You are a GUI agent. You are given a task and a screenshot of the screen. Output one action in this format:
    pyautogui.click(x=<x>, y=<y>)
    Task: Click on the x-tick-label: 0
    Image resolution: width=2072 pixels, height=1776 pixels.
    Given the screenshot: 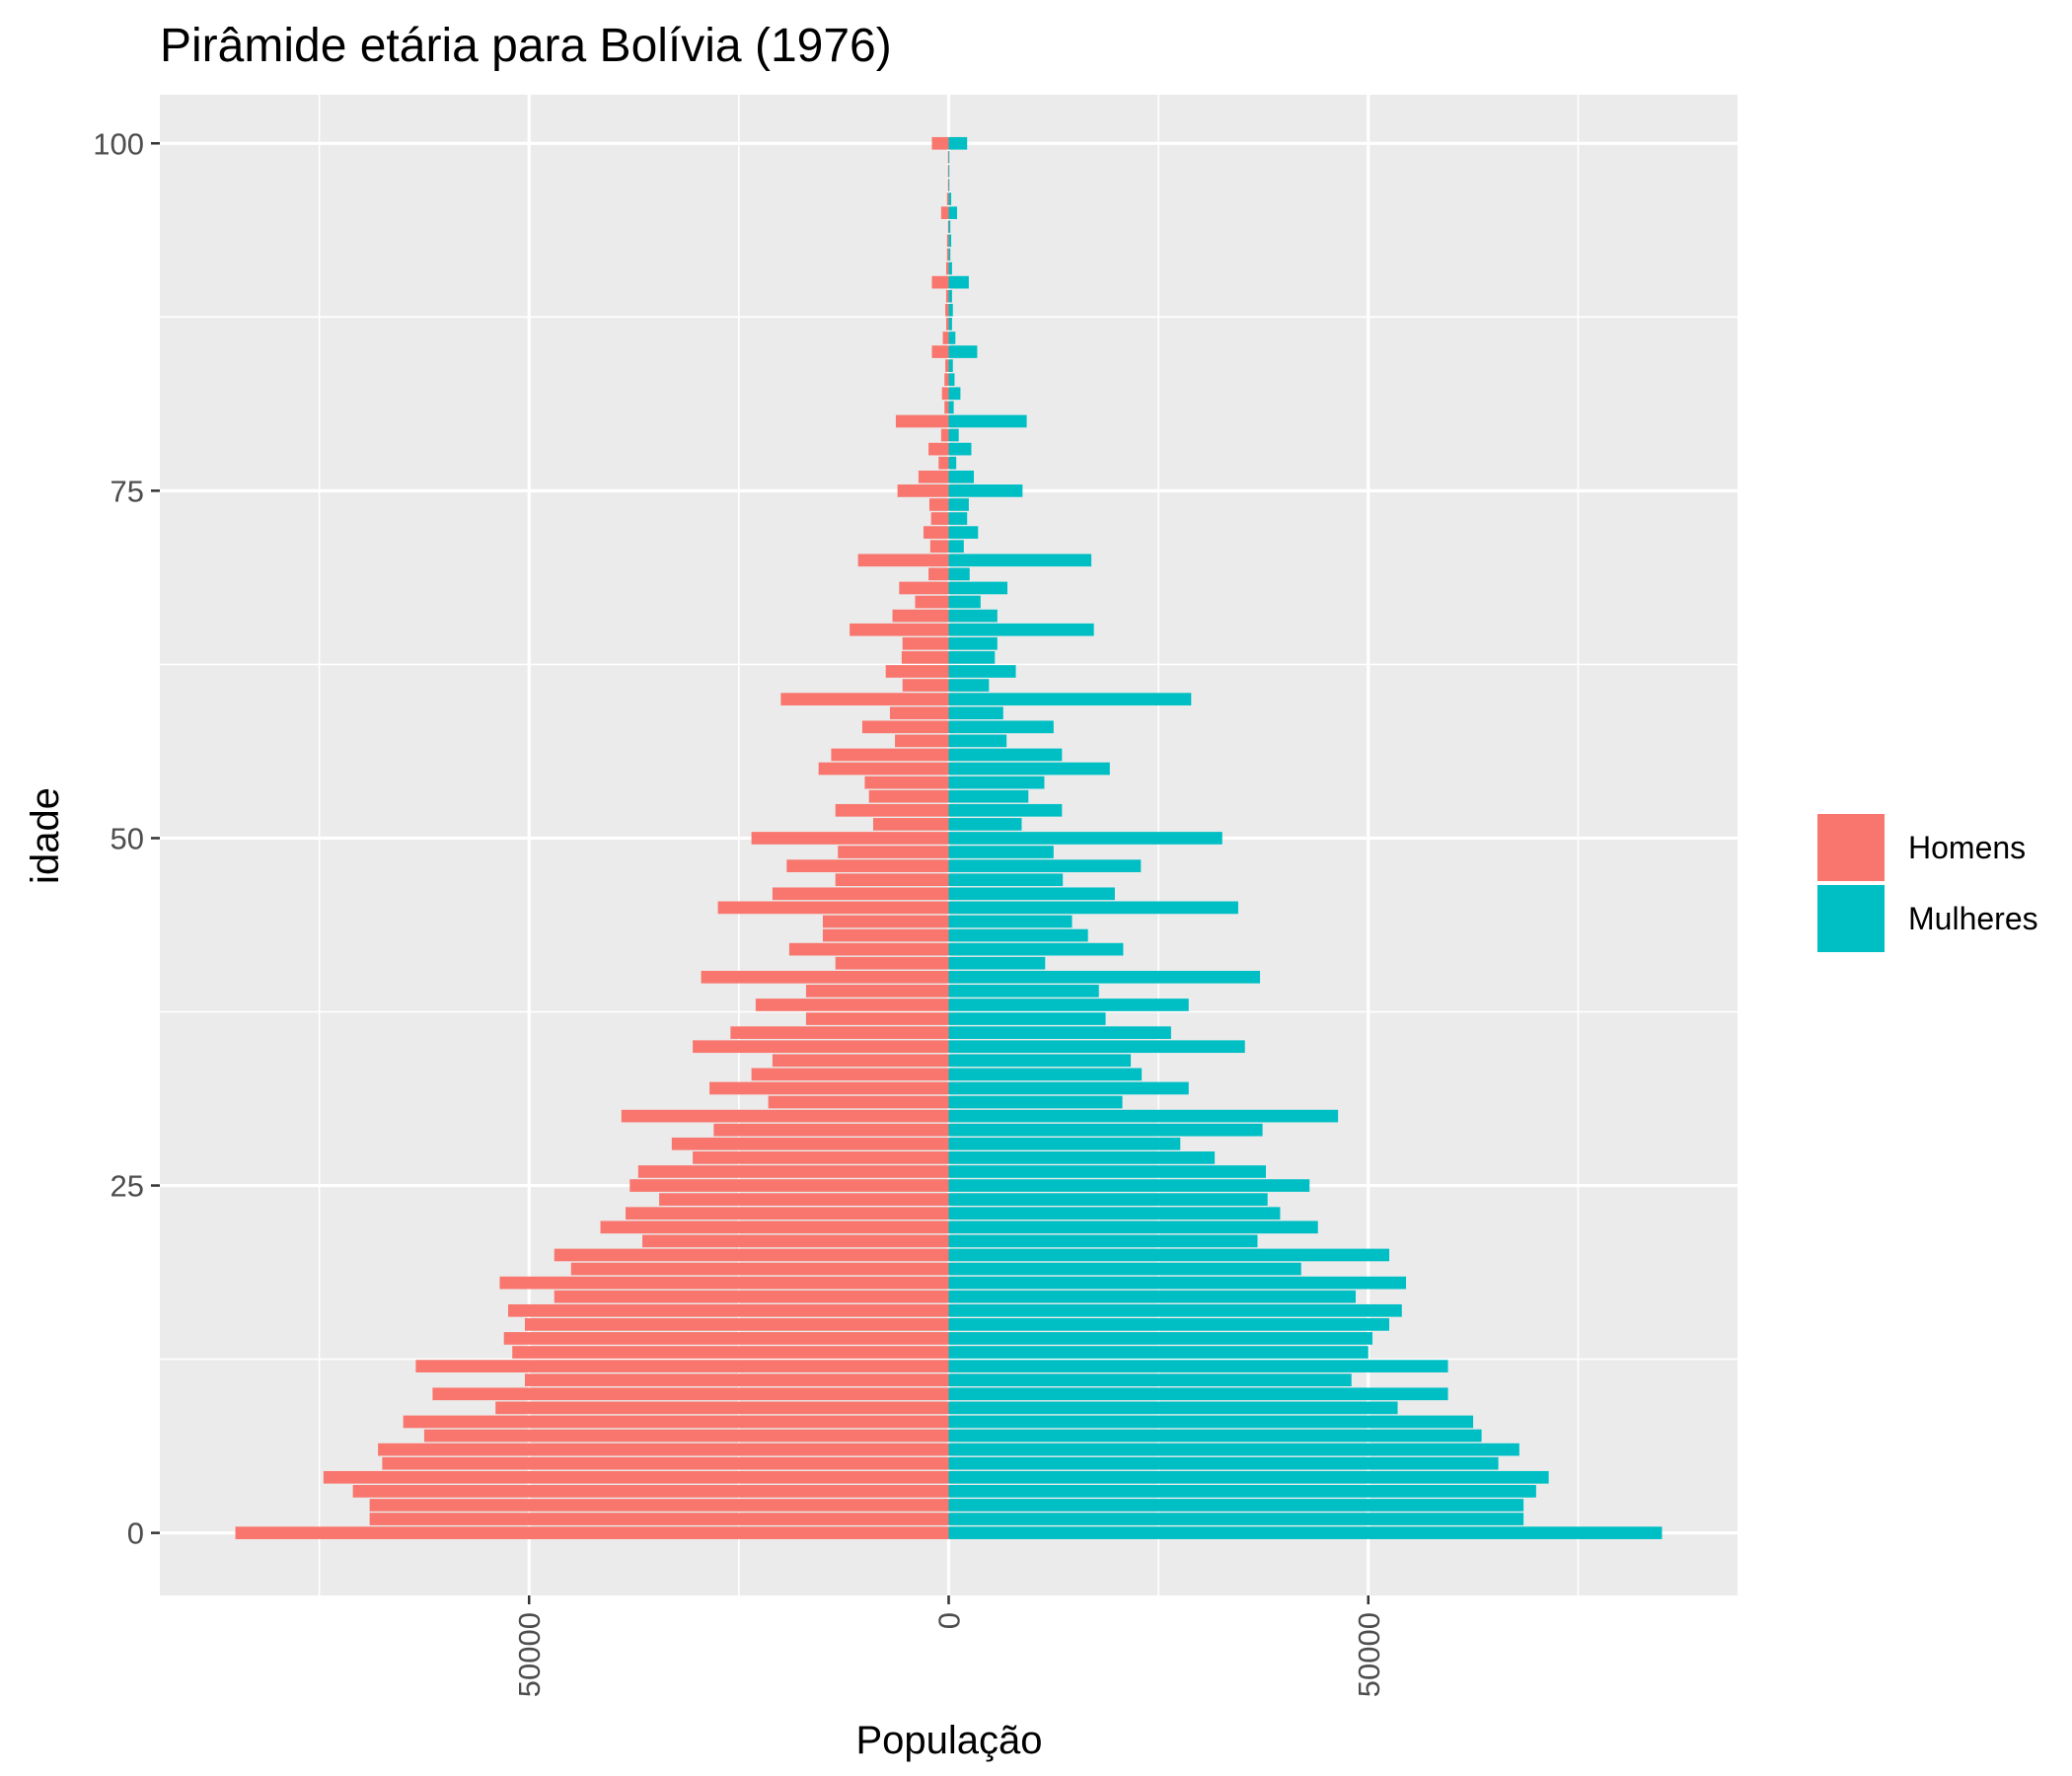 What is the action you would take?
    pyautogui.click(x=950, y=1621)
    